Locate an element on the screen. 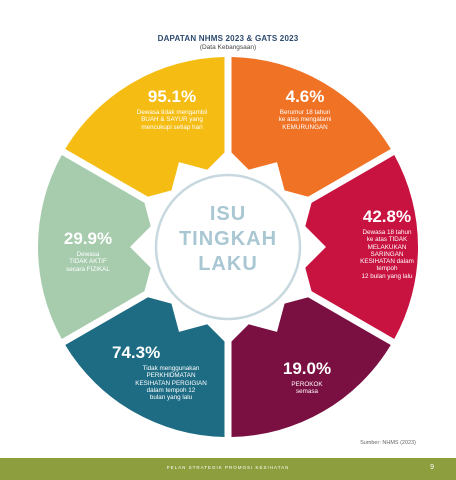 Image resolution: width=456 pixels, height=480 pixels. segment-physical-inactivity is located at coordinates (98, 247).